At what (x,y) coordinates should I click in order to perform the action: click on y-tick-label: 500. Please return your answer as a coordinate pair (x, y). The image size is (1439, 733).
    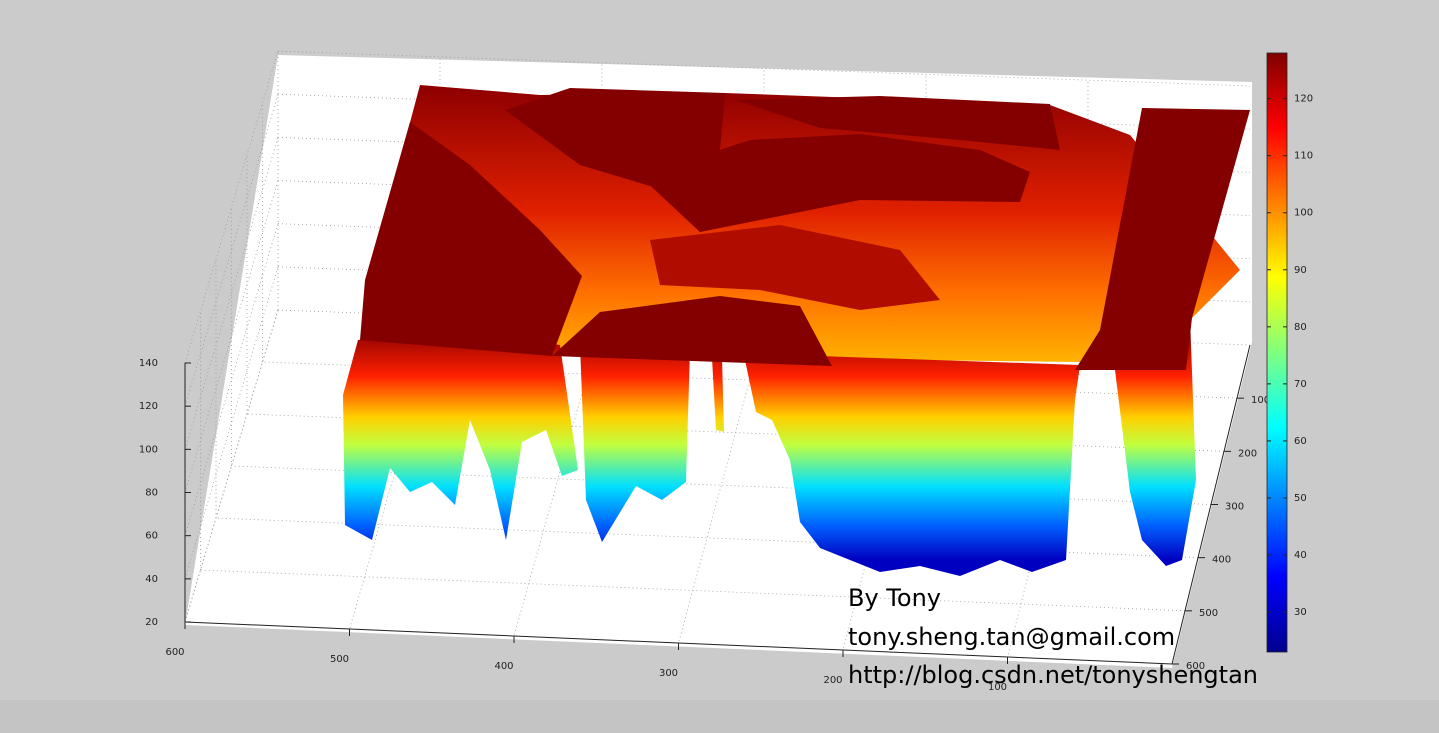
    Looking at the image, I should click on (1208, 613).